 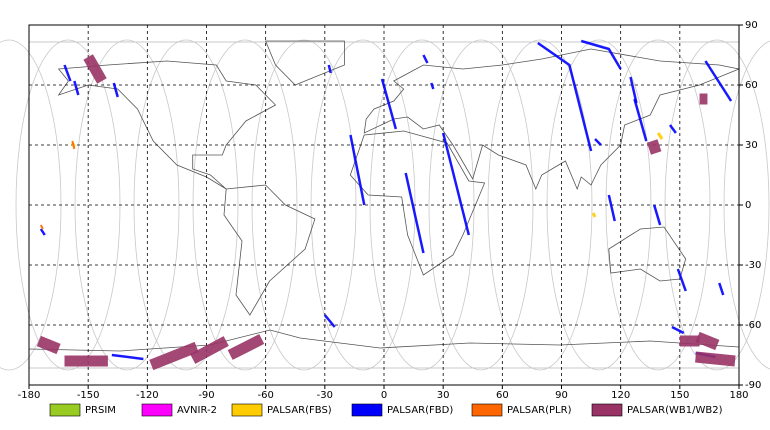 What do you see at coordinates (502, 395) in the screenshot?
I see `x-tick-label: 60` at bounding box center [502, 395].